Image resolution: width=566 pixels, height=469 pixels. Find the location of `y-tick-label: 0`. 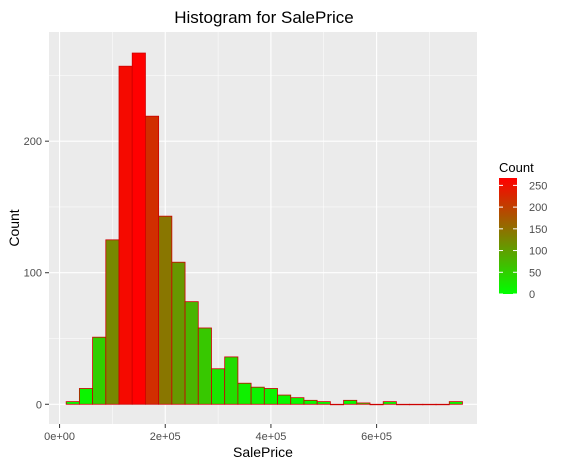

y-tick-label: 0 is located at coordinates (39, 405).